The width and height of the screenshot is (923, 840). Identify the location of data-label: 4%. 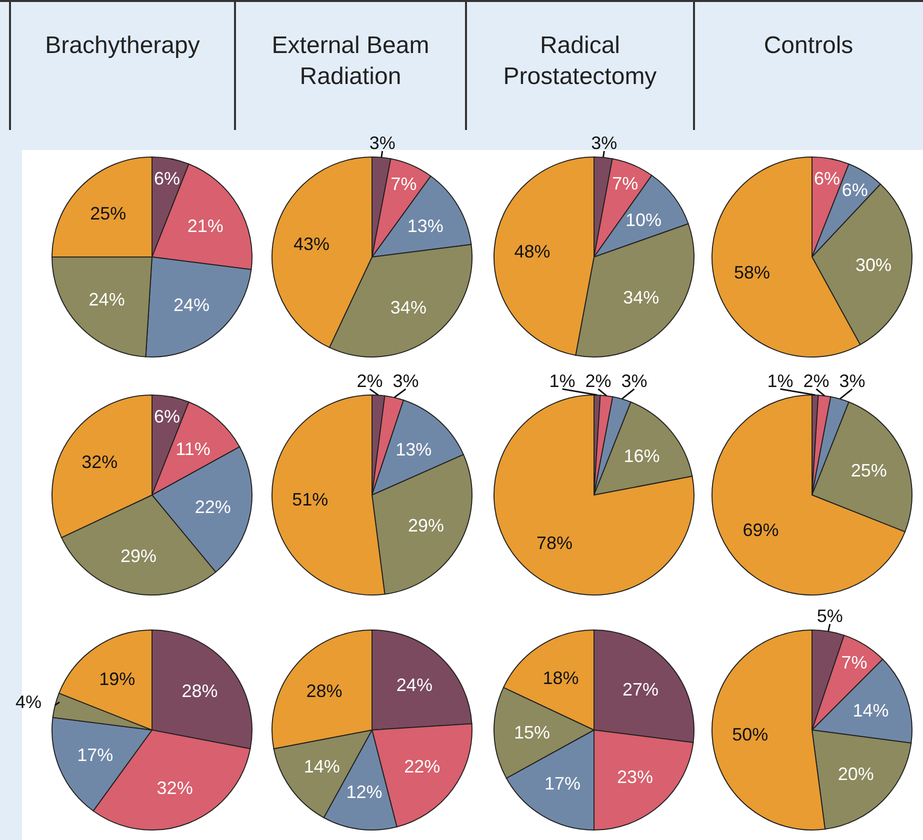
(28, 702).